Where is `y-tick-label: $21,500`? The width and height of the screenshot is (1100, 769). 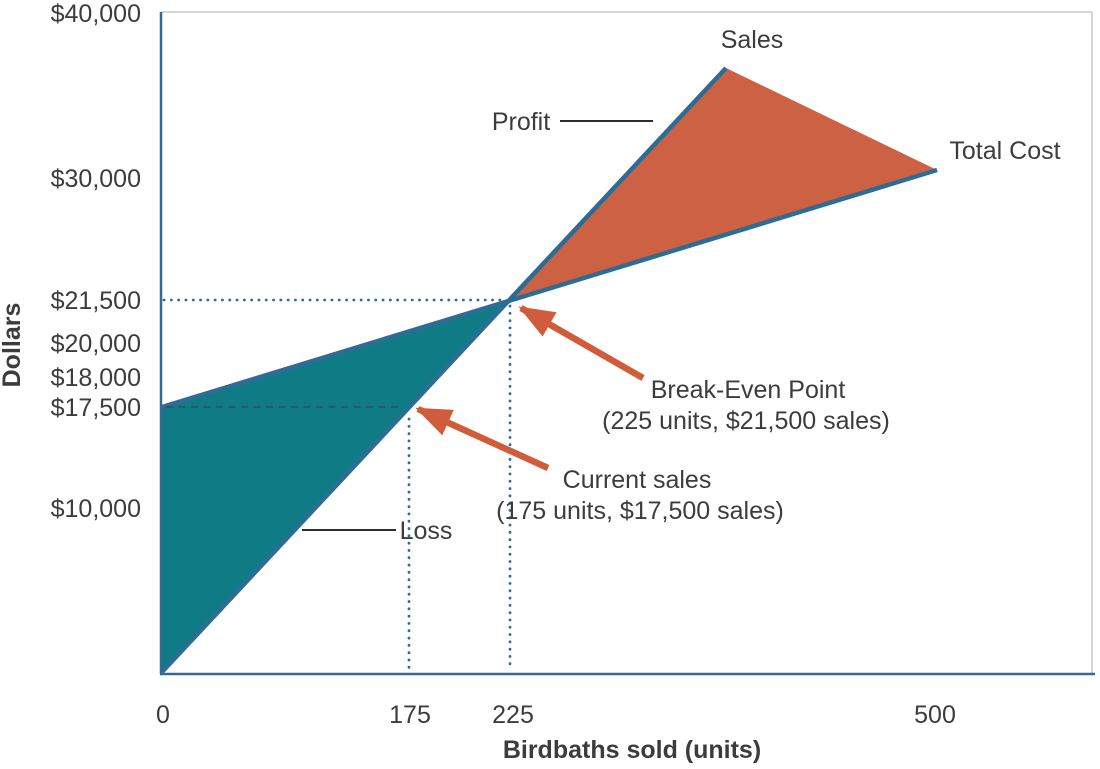
y-tick-label: $21,500 is located at coordinates (96, 301).